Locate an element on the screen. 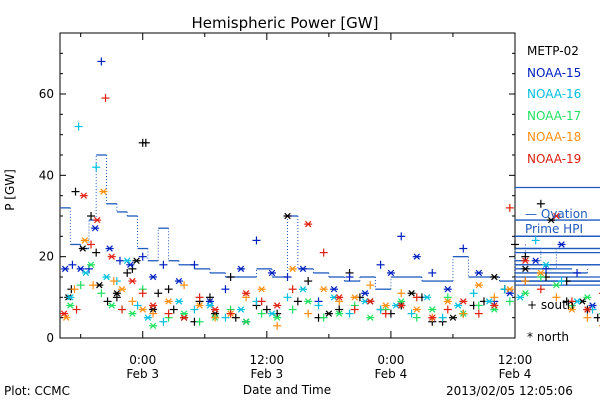 This screenshot has height=400, width=600. legend-item-noaa-18: NOAA-18 is located at coordinates (554, 137).